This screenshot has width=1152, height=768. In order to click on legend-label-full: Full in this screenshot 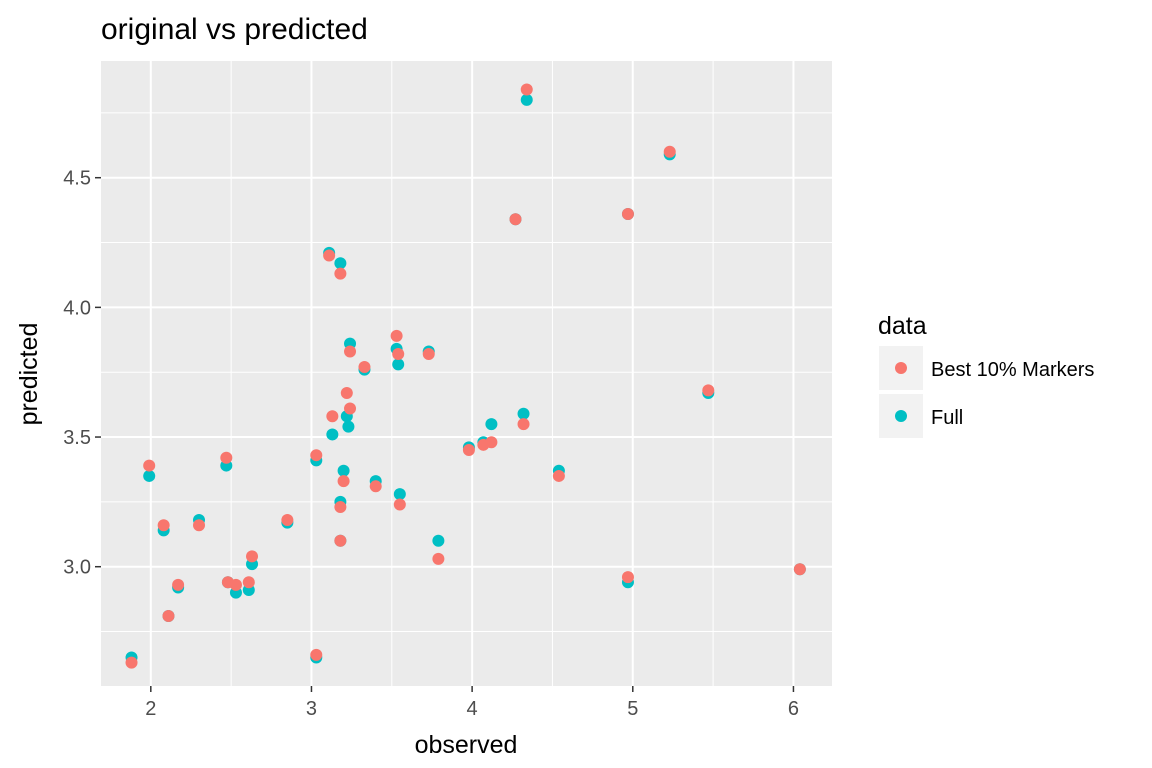, I will do `click(947, 418)`.